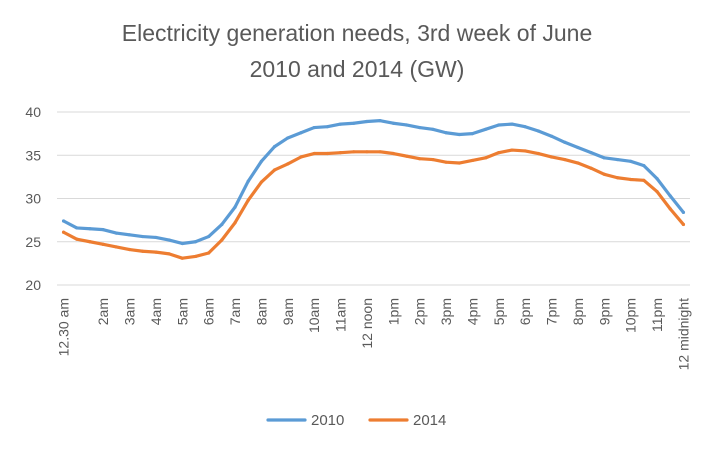 This screenshot has height=449, width=714. What do you see at coordinates (33, 242) in the screenshot?
I see `y-tick-label: 25` at bounding box center [33, 242].